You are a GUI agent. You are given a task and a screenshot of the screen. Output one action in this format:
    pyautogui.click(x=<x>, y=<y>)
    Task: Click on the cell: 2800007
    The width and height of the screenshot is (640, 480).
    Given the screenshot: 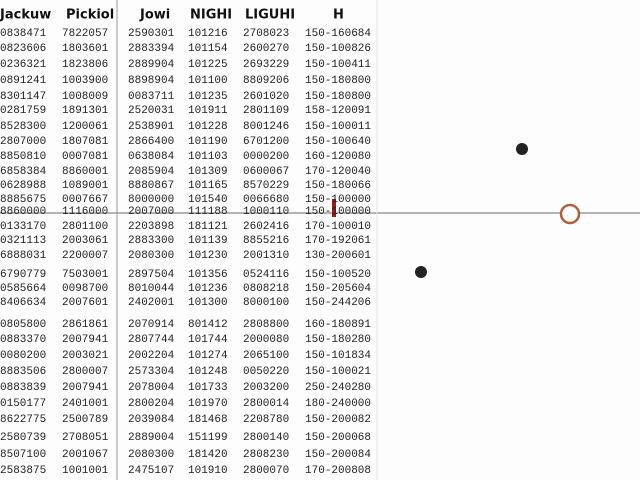 What is the action you would take?
    pyautogui.click(x=85, y=372)
    